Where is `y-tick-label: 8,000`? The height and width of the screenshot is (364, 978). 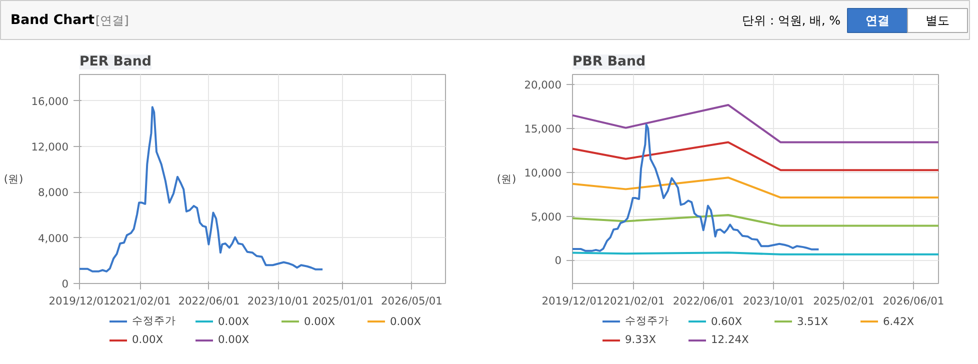
y-tick-label: 8,000 is located at coordinates (53, 193).